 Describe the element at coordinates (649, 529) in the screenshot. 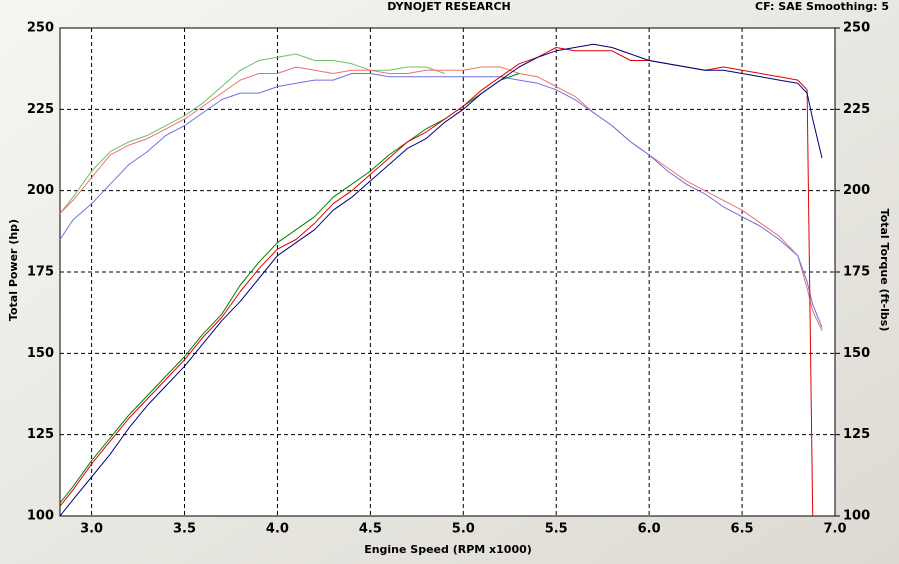

I see `x-tick-label: 6.0` at that location.